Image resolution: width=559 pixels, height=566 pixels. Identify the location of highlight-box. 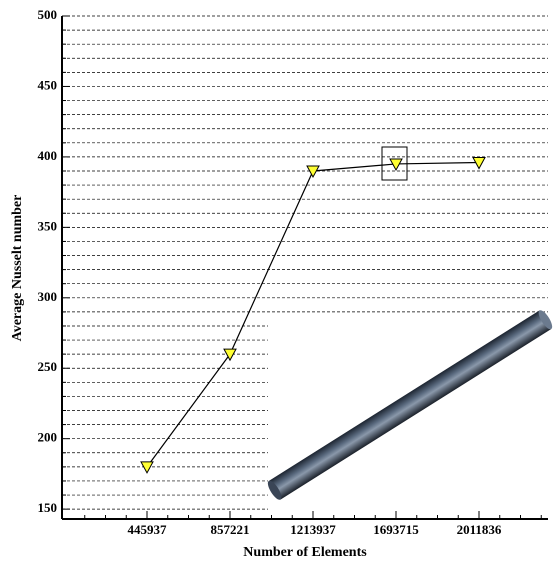
(394, 163).